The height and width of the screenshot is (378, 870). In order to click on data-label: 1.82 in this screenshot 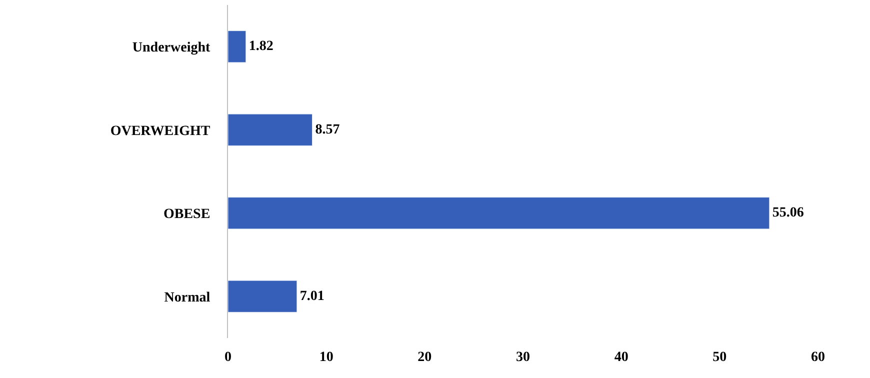, I will do `click(261, 46)`.